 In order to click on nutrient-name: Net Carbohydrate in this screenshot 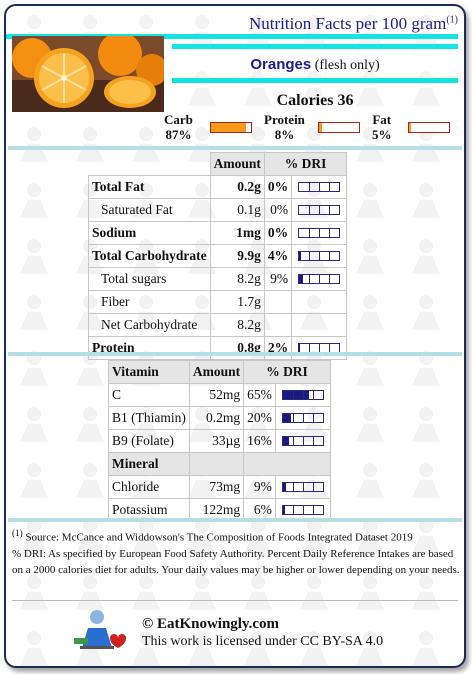, I will do `click(149, 325)`.